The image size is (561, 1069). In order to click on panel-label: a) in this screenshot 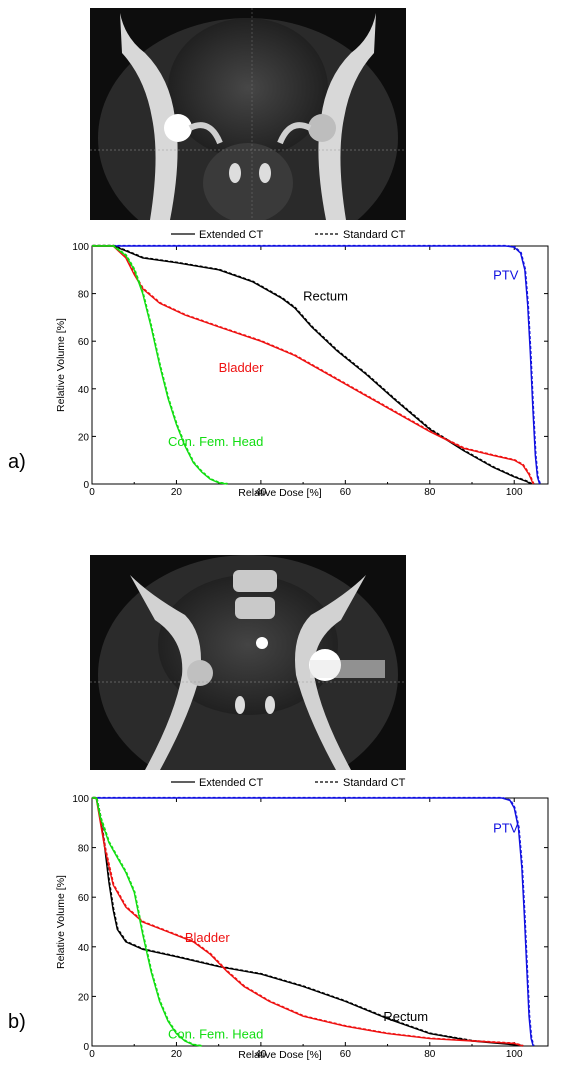, I will do `click(17, 462)`.